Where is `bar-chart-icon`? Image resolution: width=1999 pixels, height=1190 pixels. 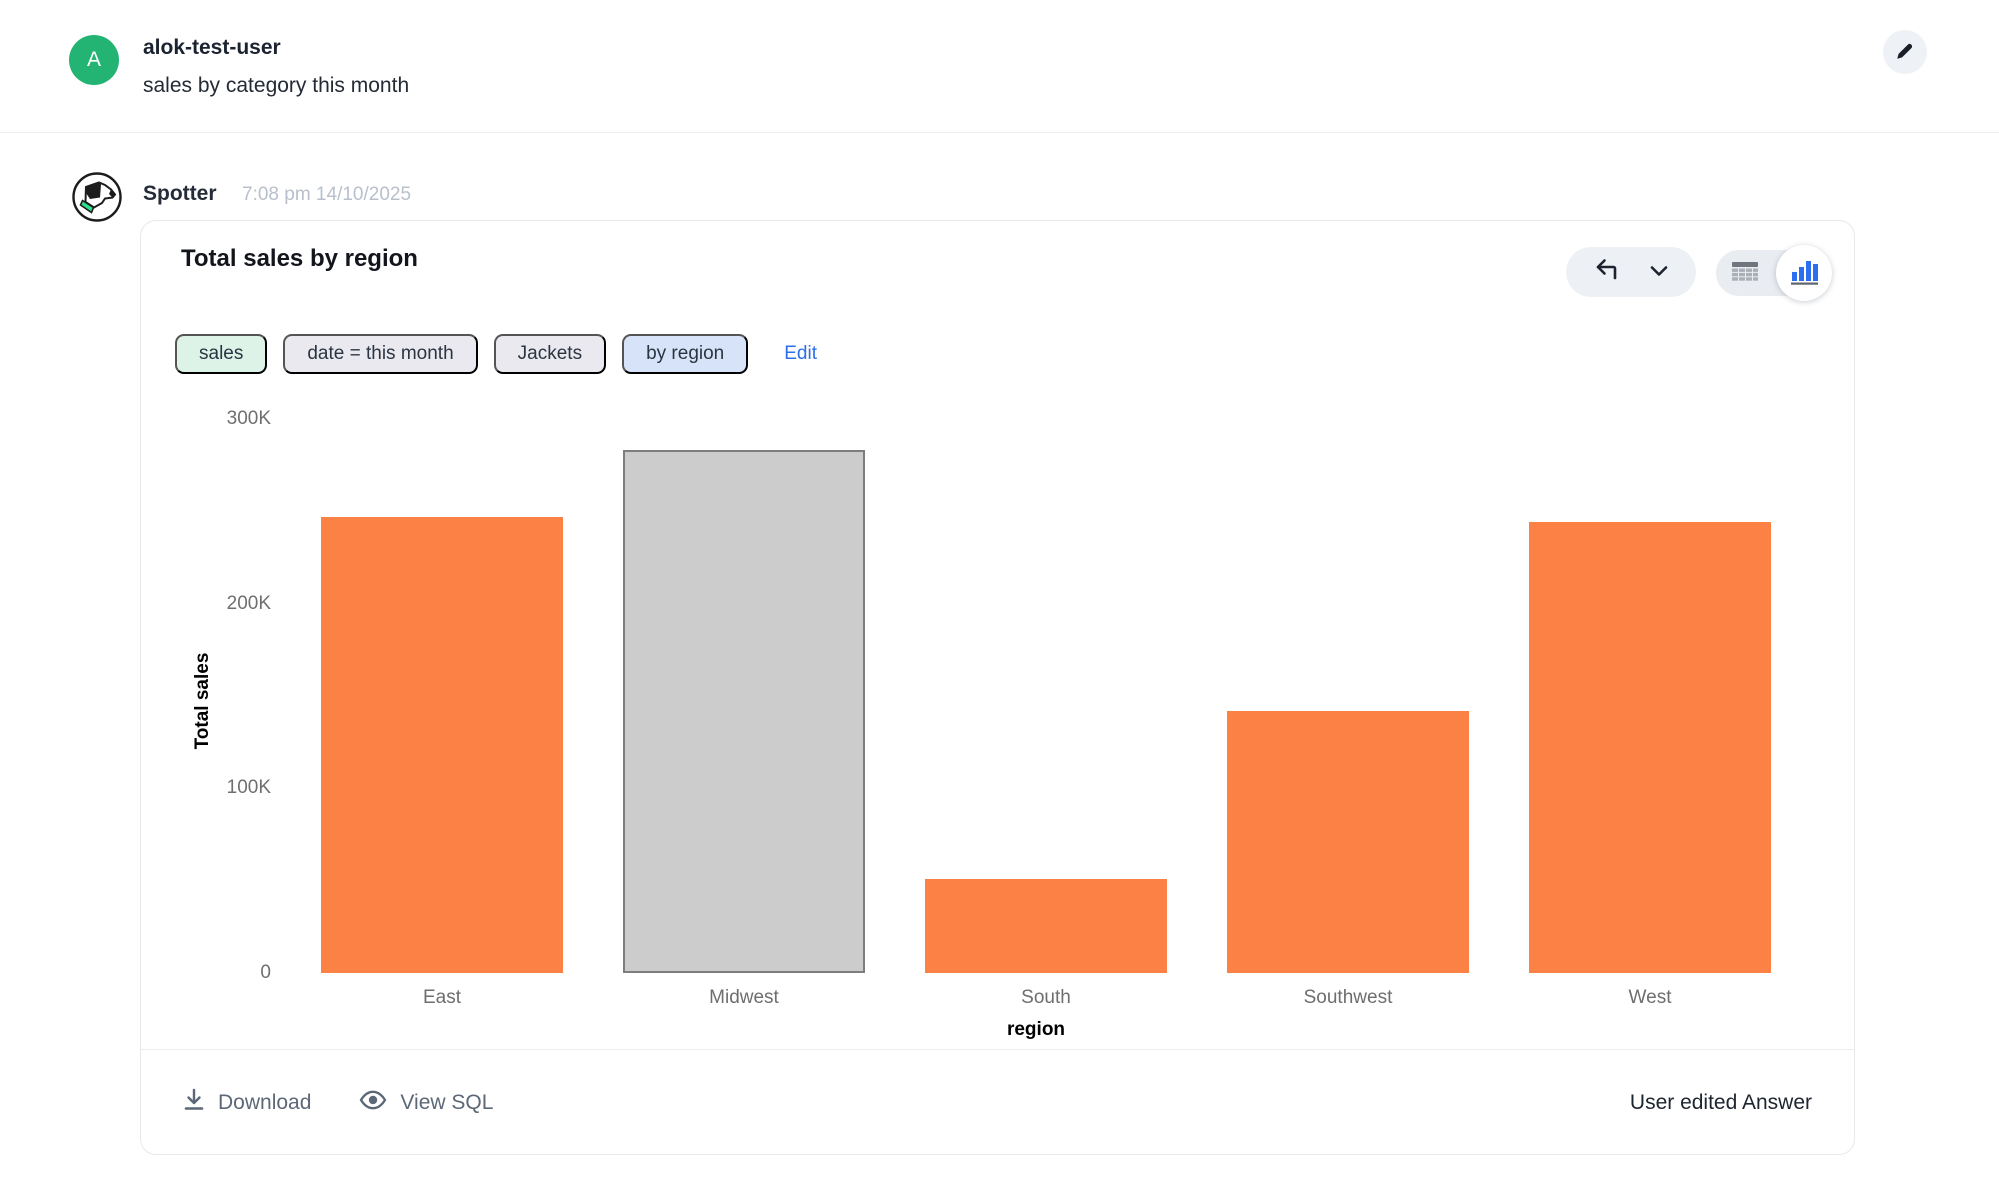 bar-chart-icon is located at coordinates (1804, 273).